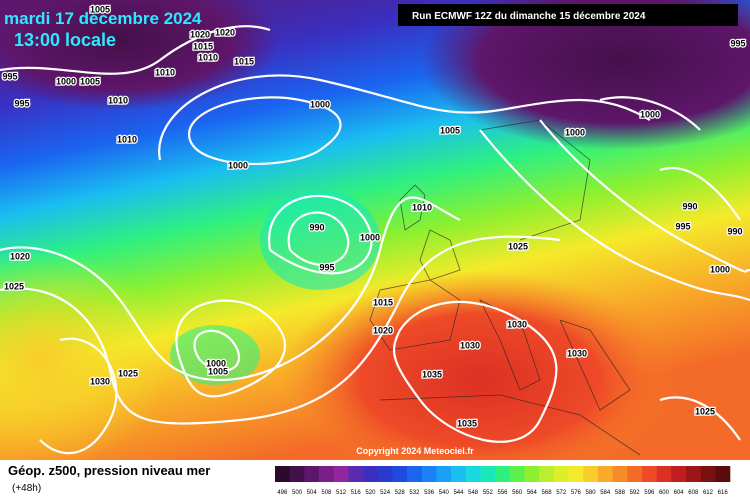 This screenshot has width=750, height=500. I want to click on copyright: Copyright 2024 Meteociel.fr, so click(415, 451).